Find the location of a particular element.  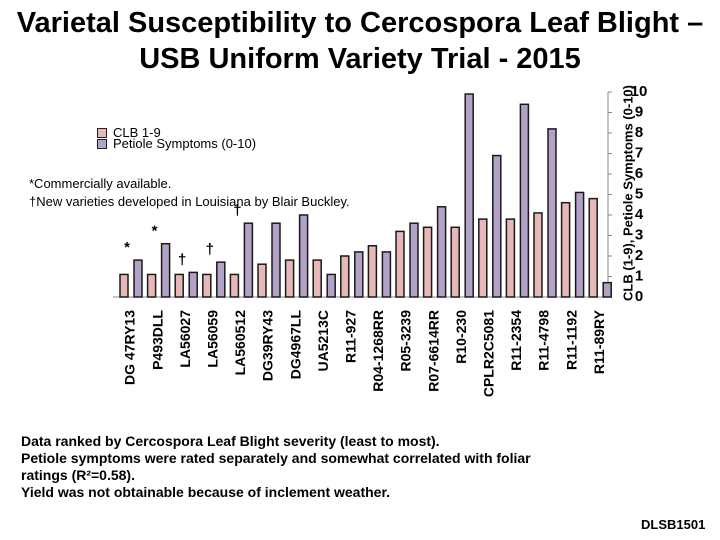

y-tick-label: 8 is located at coordinates (639, 132).